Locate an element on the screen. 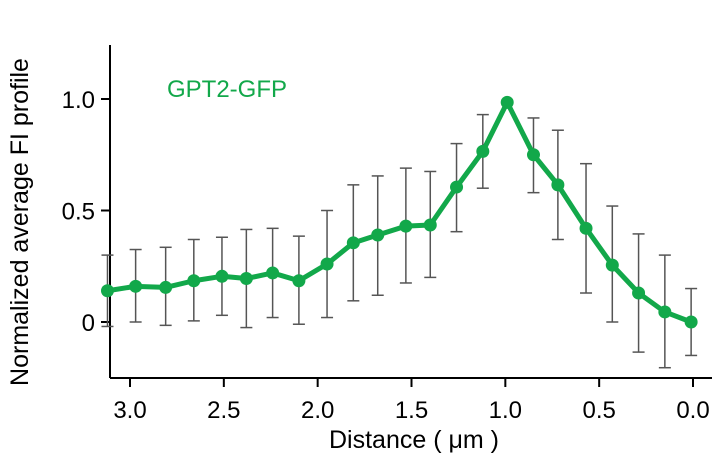 This screenshot has height=464, width=725. y-tick-label: 0 is located at coordinates (88, 323).